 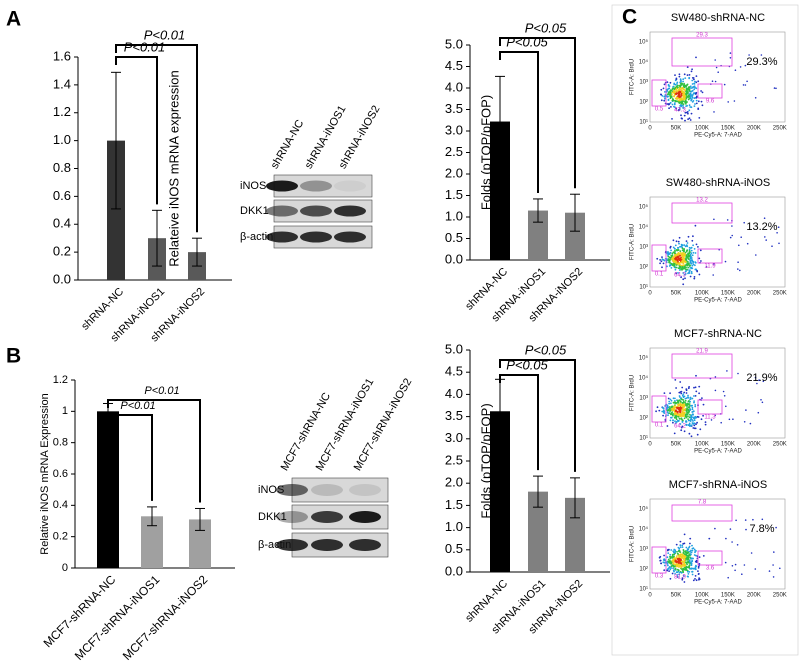 I want to click on y-tick-label: 1.2, so click(x=60, y=380).